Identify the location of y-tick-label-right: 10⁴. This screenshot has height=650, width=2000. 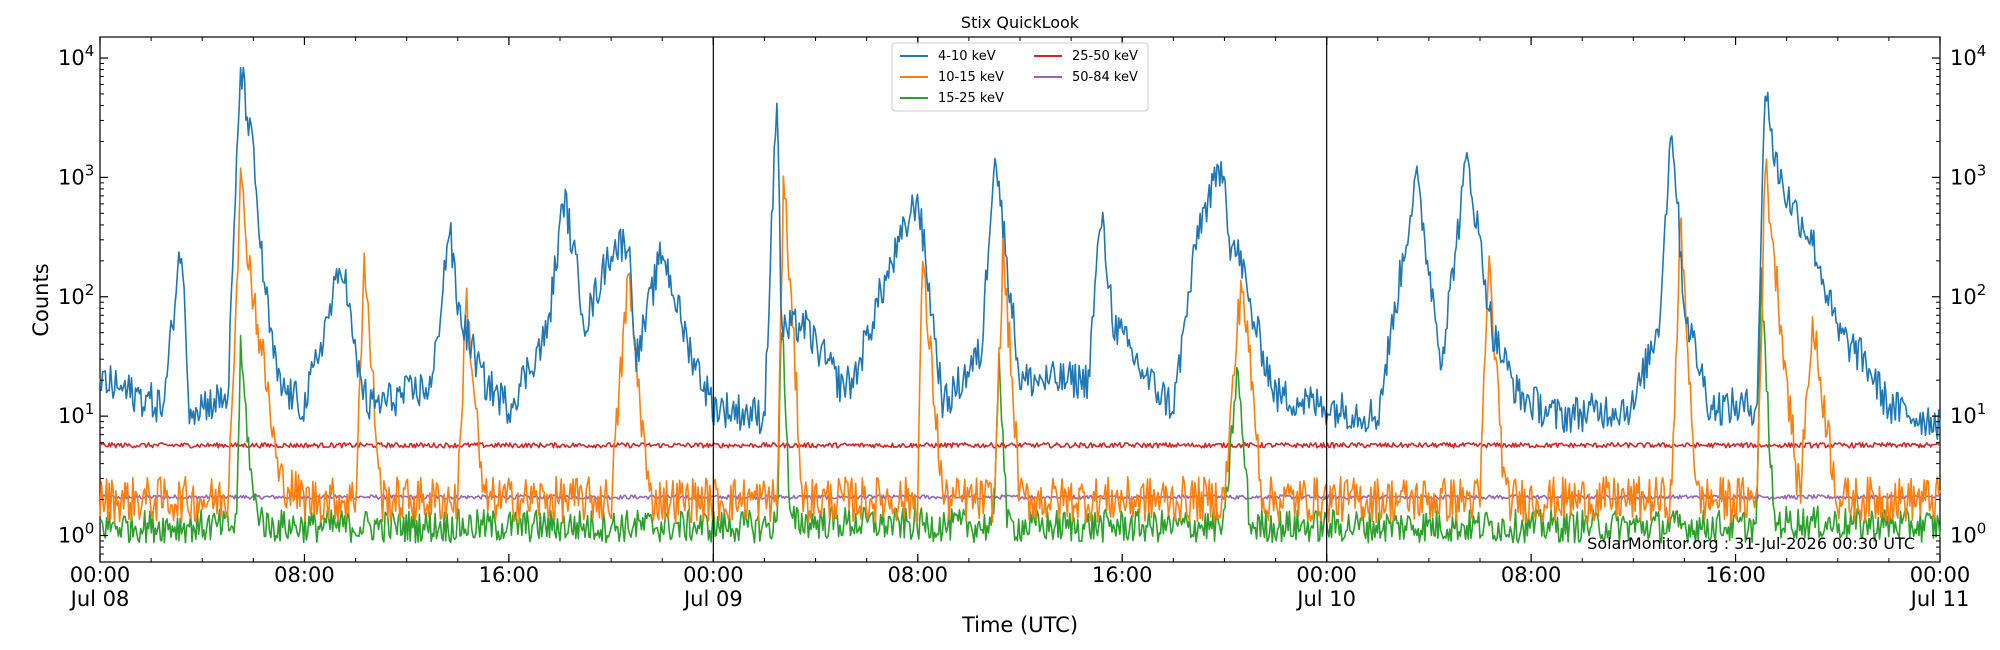
(1968, 56).